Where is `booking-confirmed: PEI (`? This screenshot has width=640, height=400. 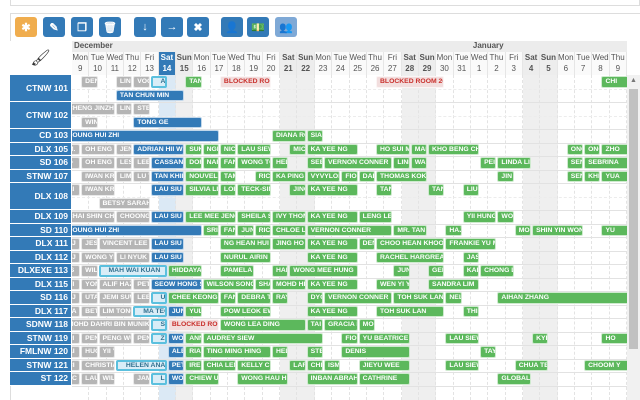
booking-confirmed: PEI ( is located at coordinates (488, 163).